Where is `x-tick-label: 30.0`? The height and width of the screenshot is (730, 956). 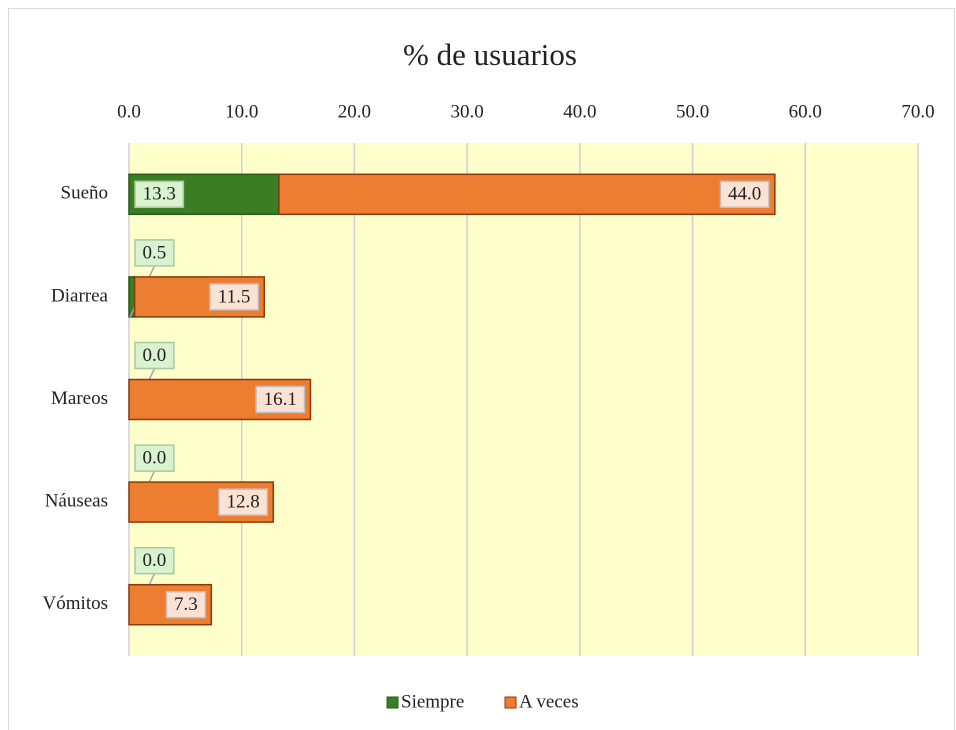 x-tick-label: 30.0 is located at coordinates (467, 111).